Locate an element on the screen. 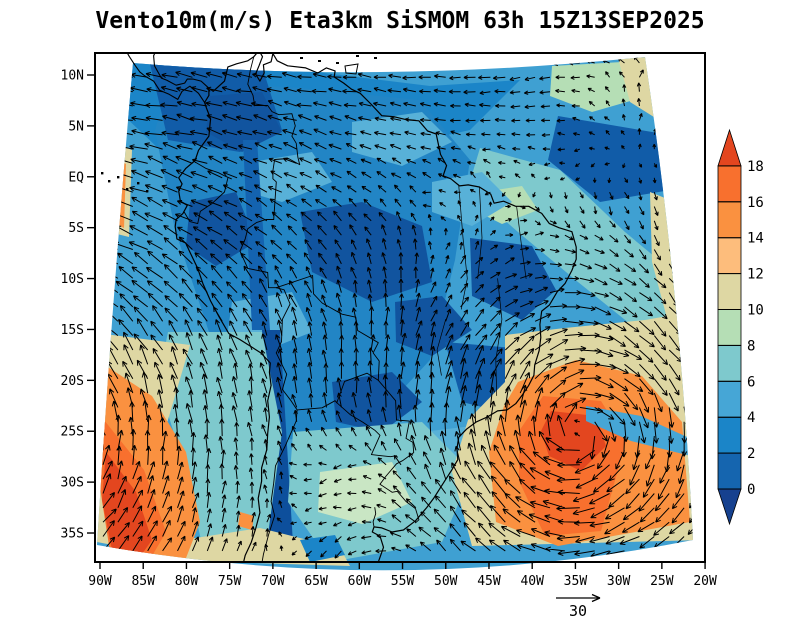 The width and height of the screenshot is (800, 618). colorbar-under-arrow is located at coordinates (729, 507).